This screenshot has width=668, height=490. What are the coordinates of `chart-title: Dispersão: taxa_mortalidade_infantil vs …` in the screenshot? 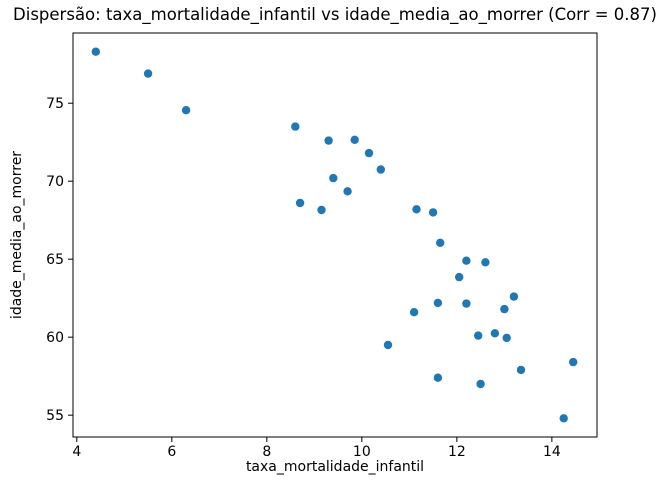 It's located at (335, 14).